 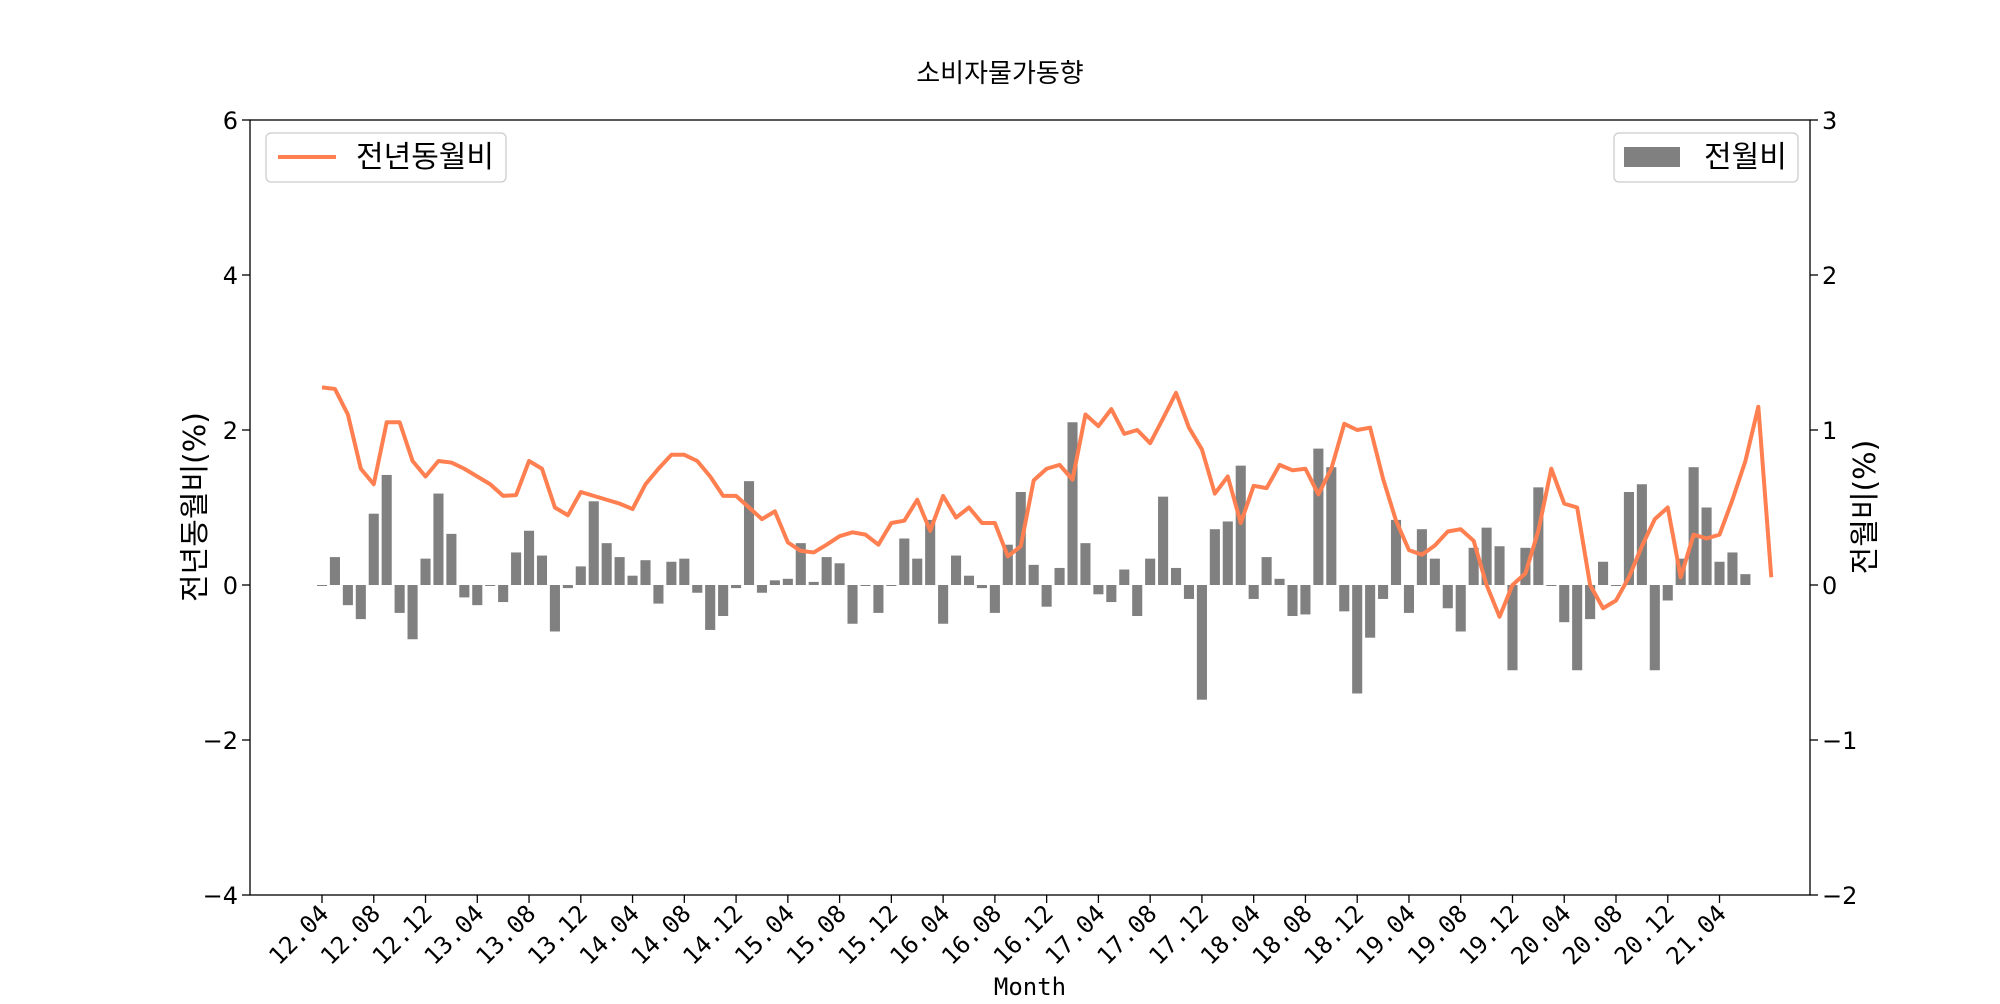 I want to click on legend-bar-label: 전월비, so click(x=1745, y=157).